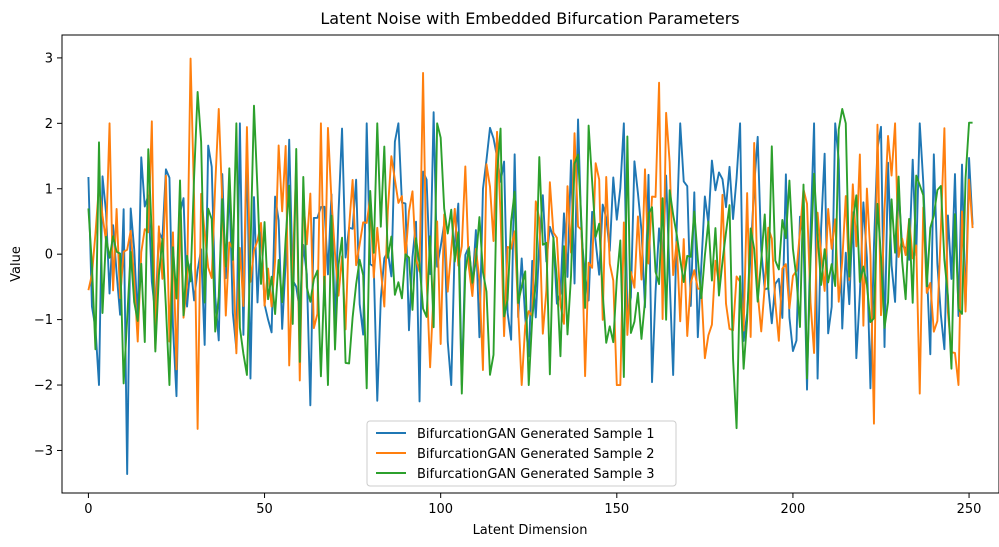  What do you see at coordinates (536, 434) in the screenshot?
I see `legend-label-sample-1: BifurcationGAN Generated Sample 1` at bounding box center [536, 434].